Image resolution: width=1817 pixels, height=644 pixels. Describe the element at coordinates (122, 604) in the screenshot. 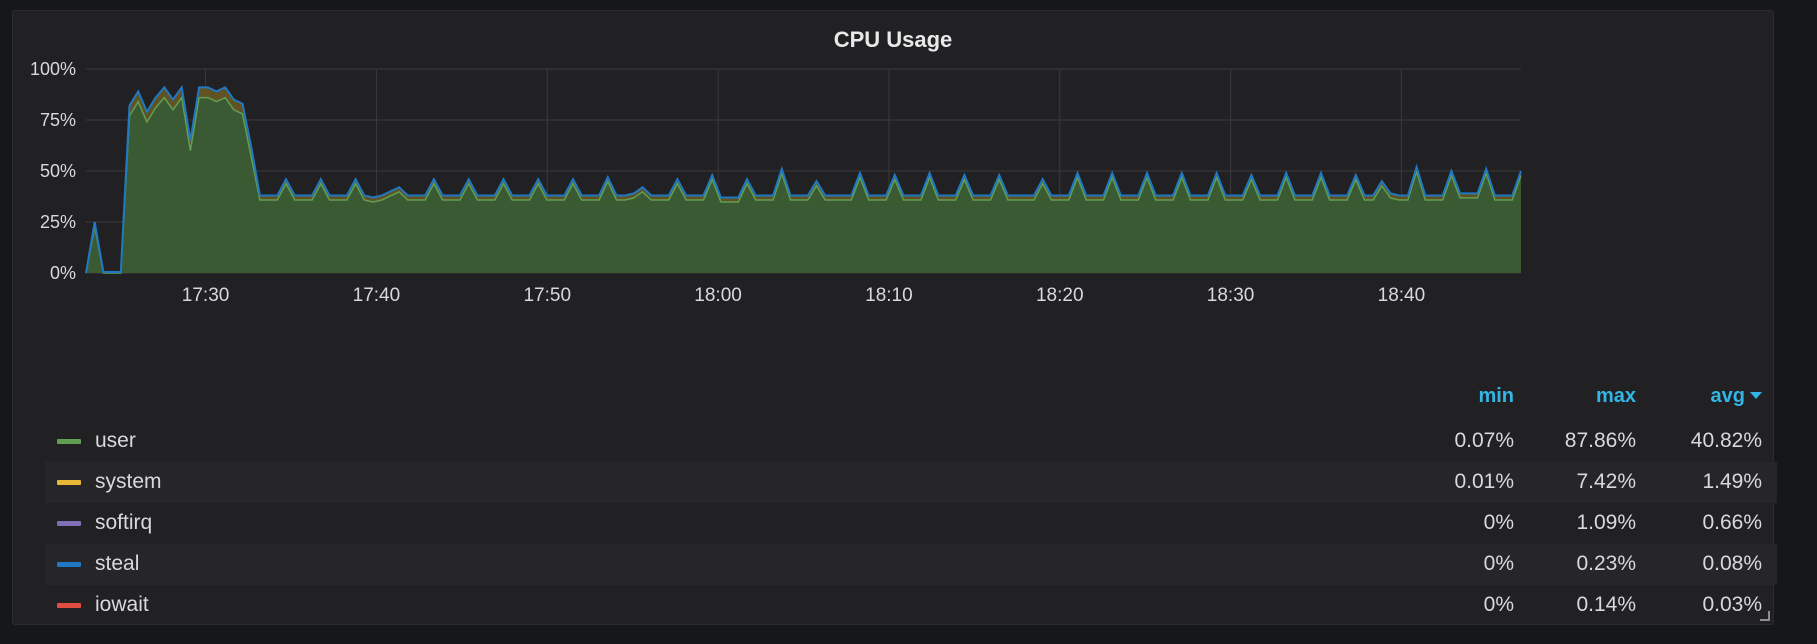

I see `series-name: iowait` at that location.